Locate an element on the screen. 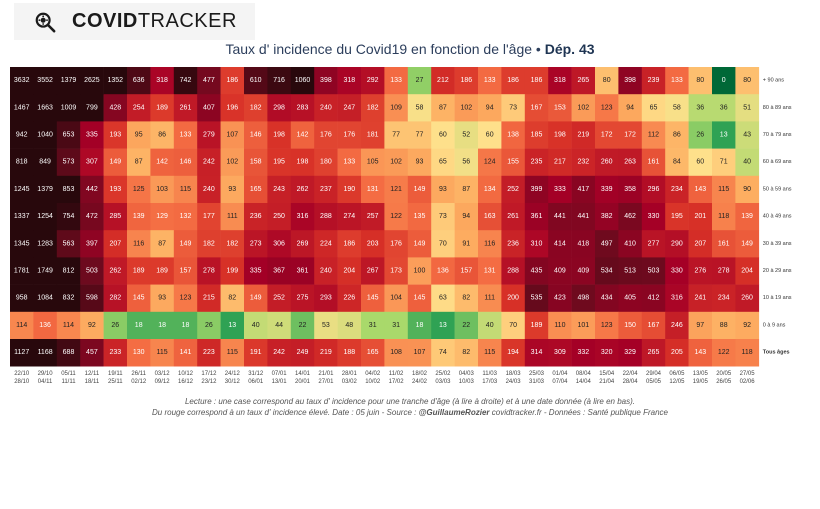  column-label-end: 07/04 is located at coordinates (560, 382).